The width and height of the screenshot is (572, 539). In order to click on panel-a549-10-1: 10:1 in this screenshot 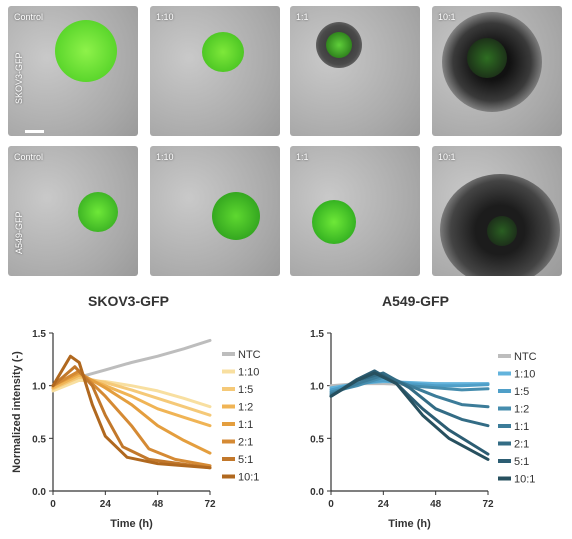, I will do `click(497, 211)`.